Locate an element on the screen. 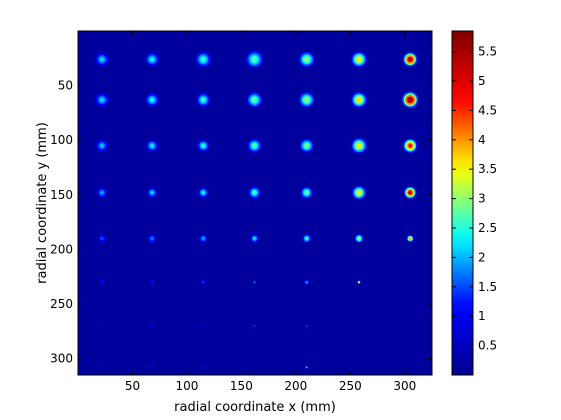 Image resolution: width=561 pixels, height=420 pixels. x-tick-label: 100 is located at coordinates (186, 386).